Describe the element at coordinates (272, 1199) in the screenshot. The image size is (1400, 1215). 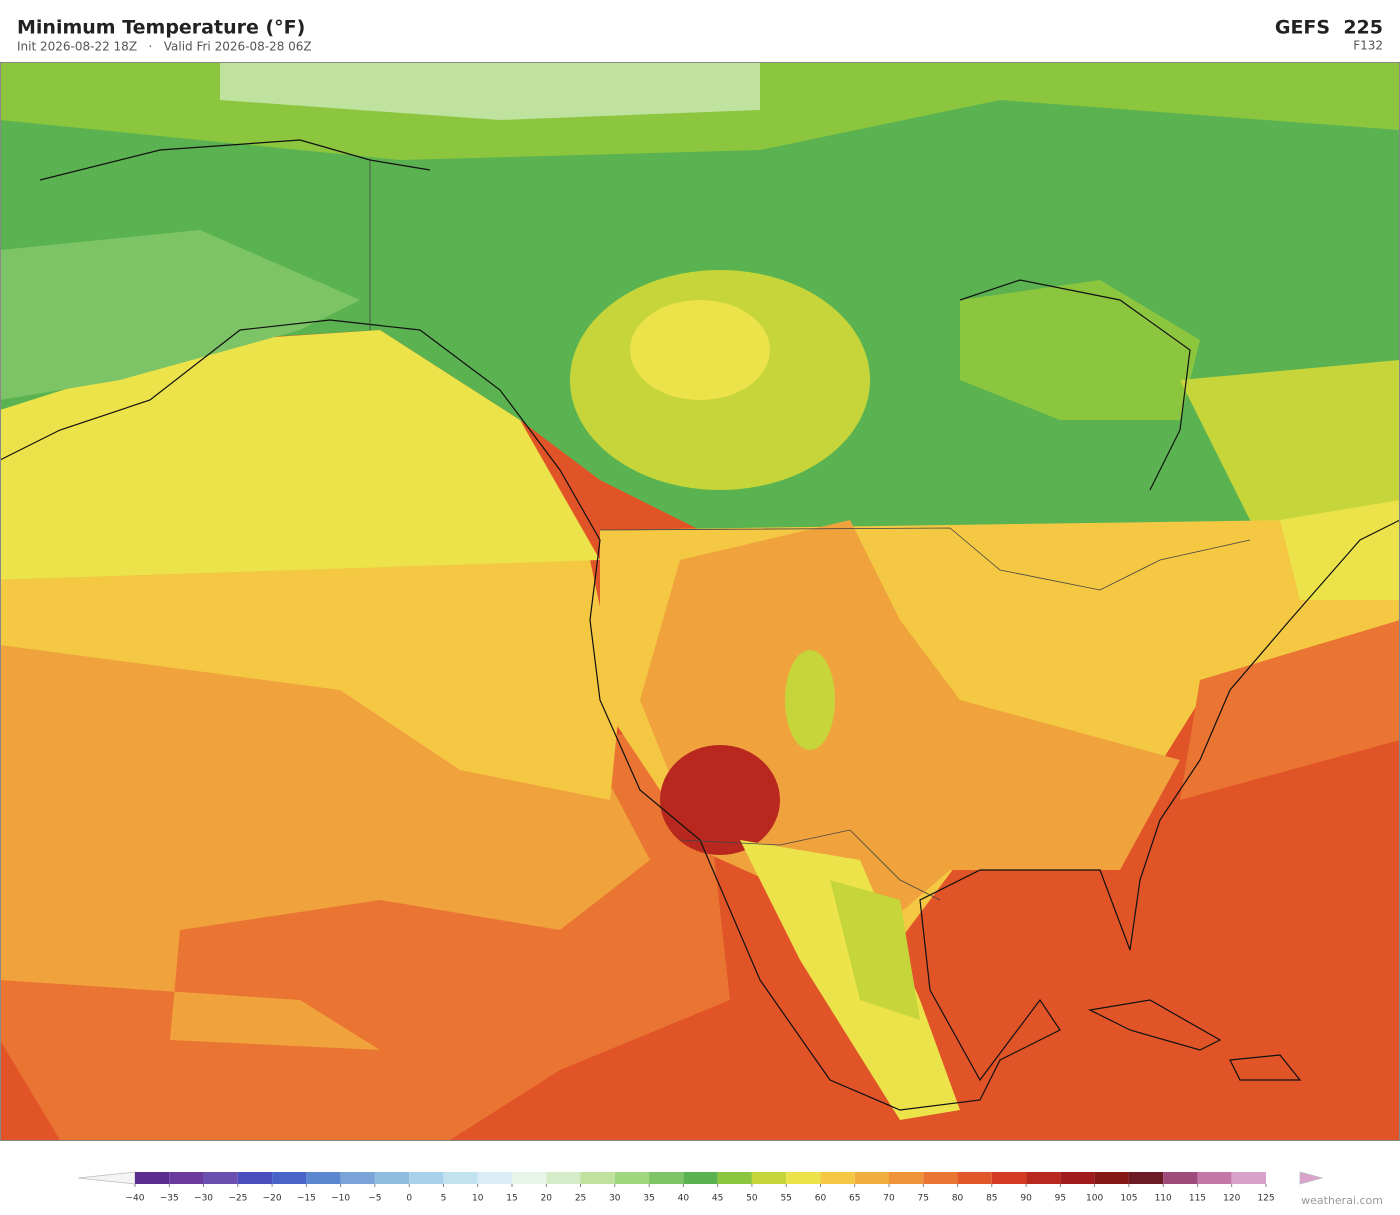
I see `colorbar-tick-label: −20` at that location.